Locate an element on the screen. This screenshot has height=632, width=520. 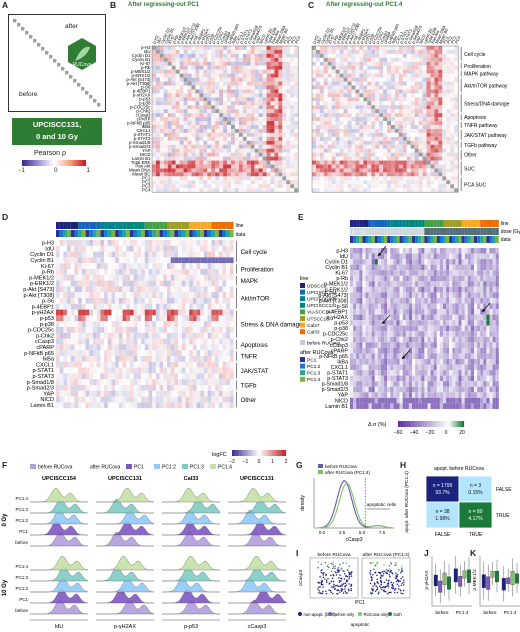
row-label: p-γH2AX is located at coordinates (337, 318).